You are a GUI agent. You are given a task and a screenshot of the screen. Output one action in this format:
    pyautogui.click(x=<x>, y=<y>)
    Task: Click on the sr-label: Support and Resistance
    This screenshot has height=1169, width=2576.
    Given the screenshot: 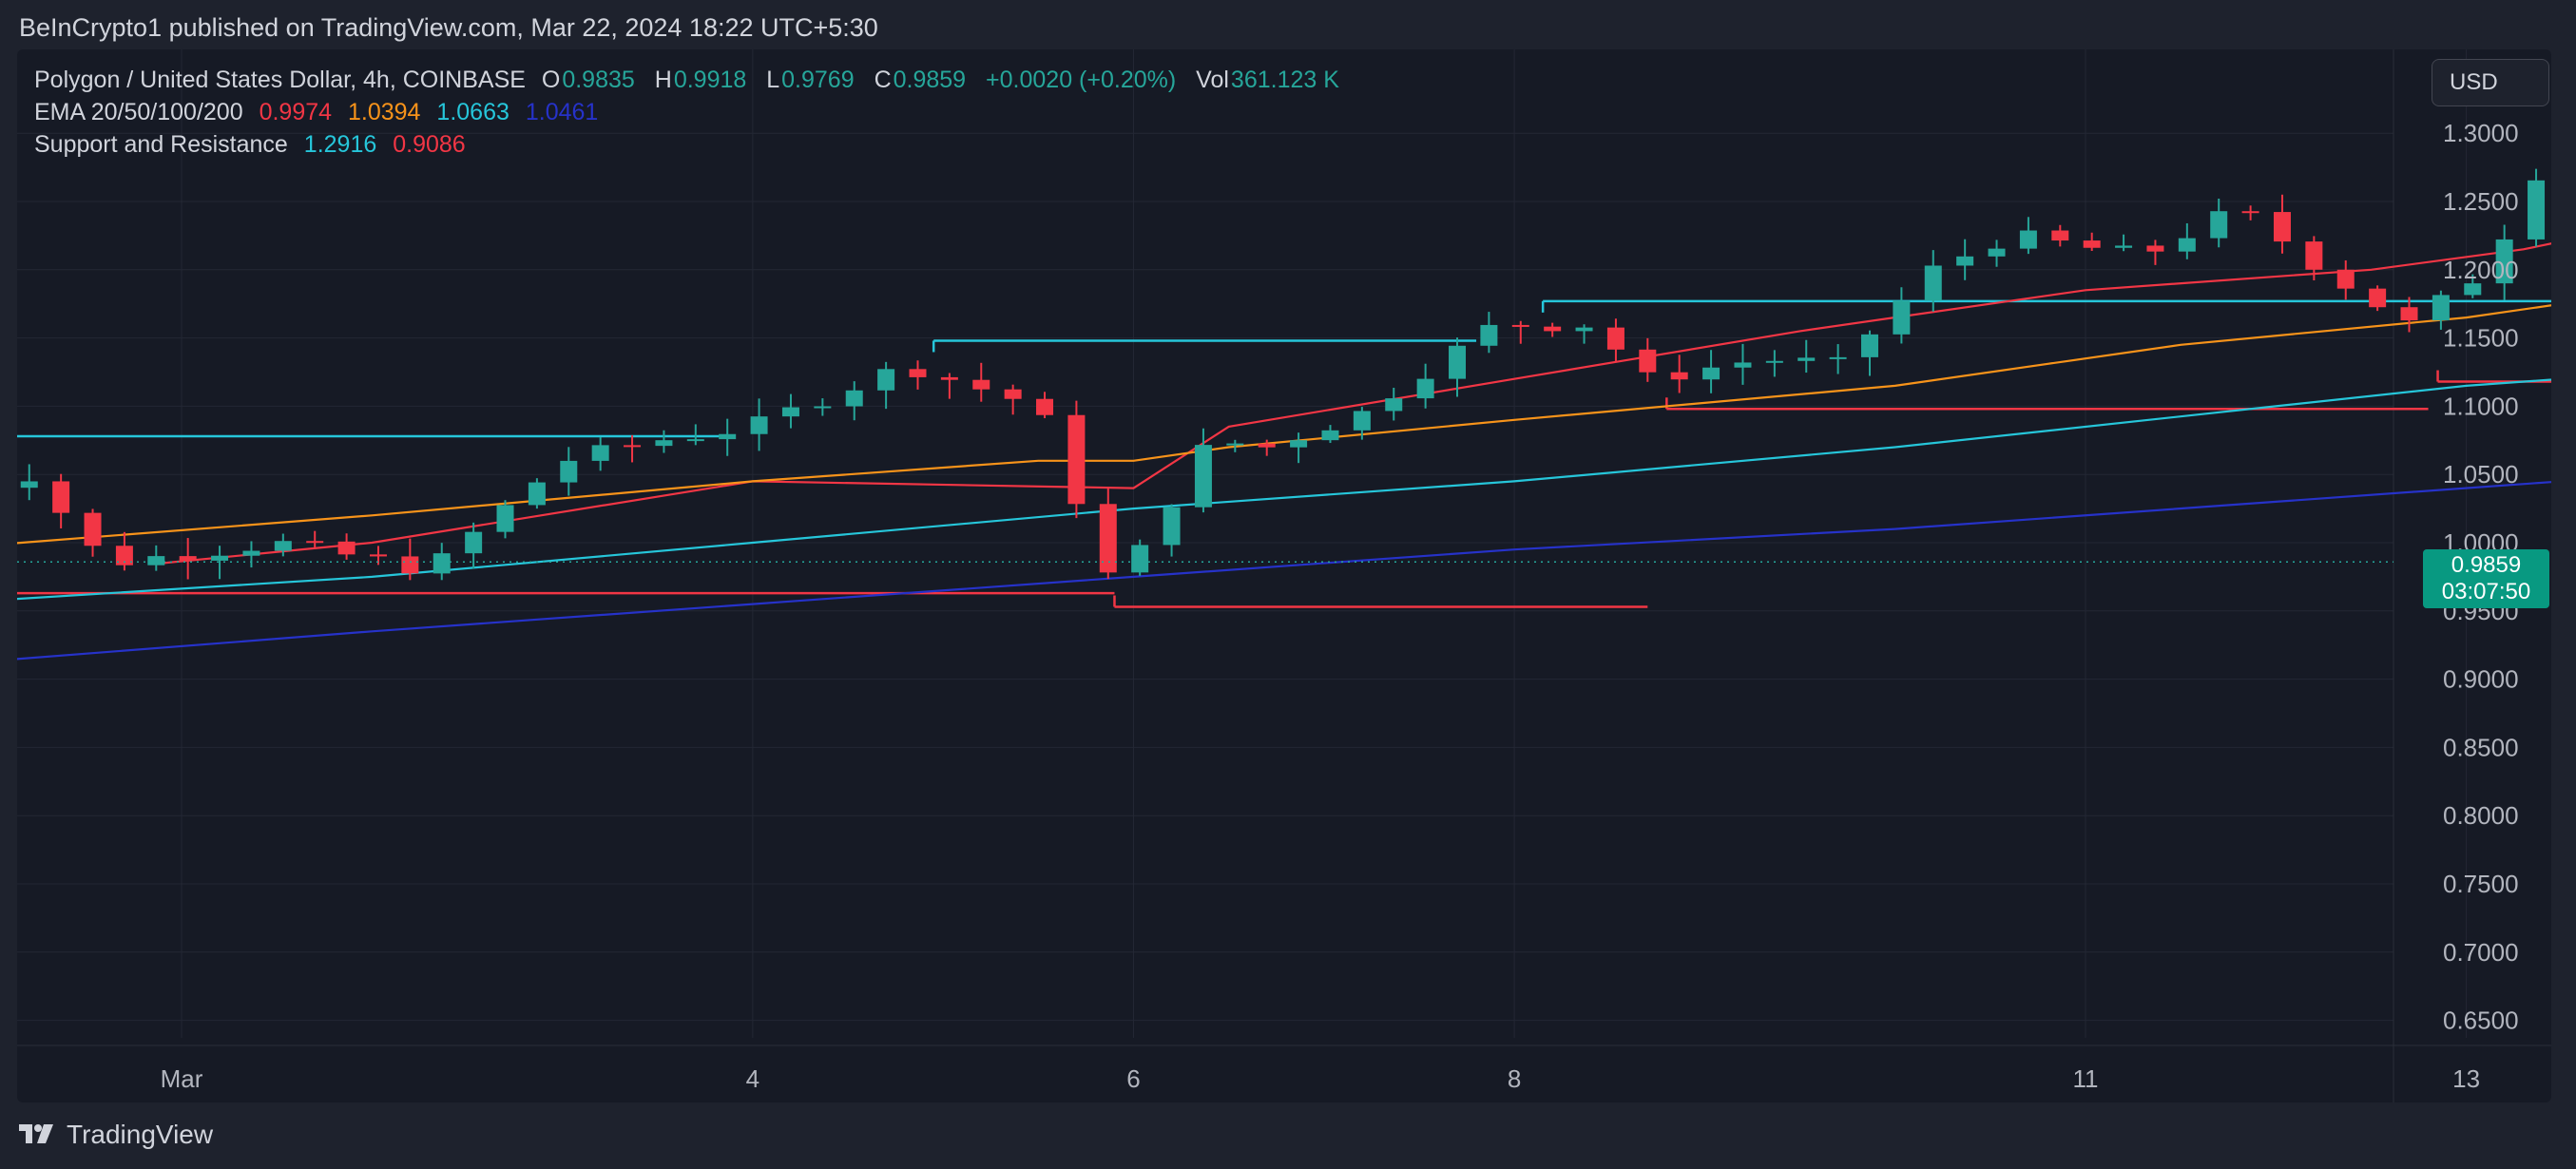 What is the action you would take?
    pyautogui.click(x=161, y=144)
    